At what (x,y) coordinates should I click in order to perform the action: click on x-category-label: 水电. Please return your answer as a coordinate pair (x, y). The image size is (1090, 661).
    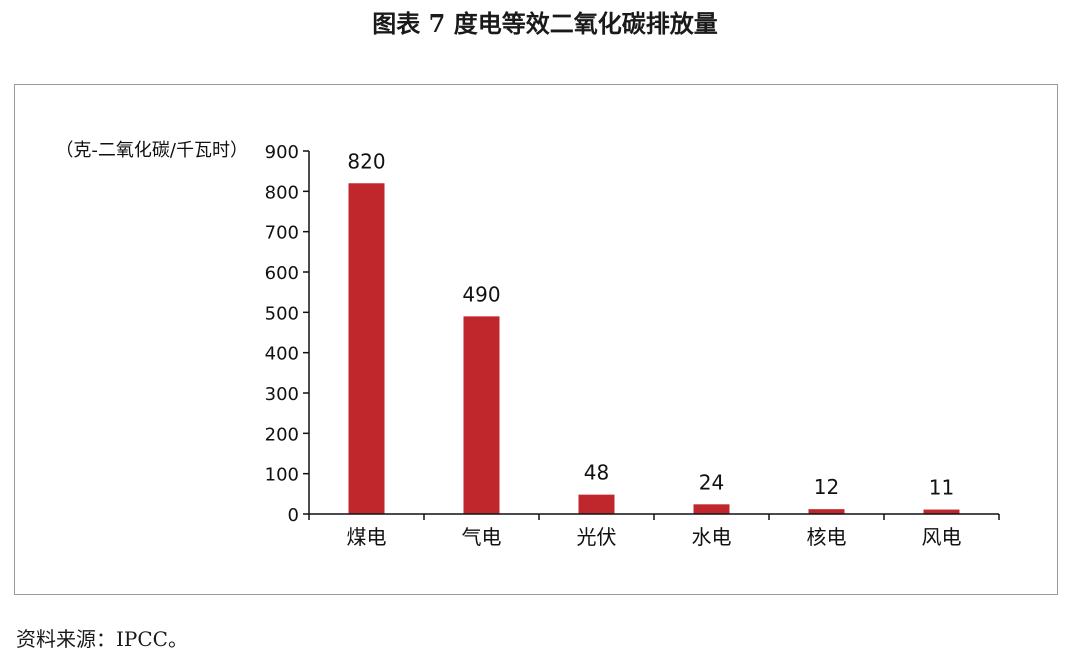
    Looking at the image, I should click on (712, 537).